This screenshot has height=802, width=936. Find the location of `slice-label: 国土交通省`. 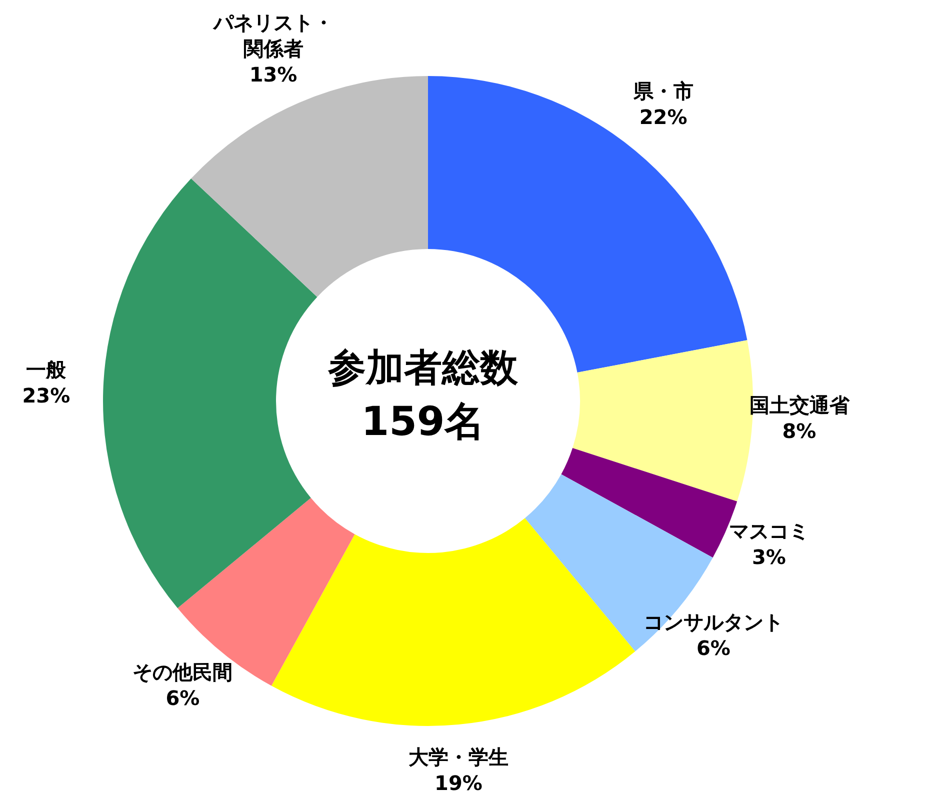

slice-label: 国土交通省 is located at coordinates (799, 405).